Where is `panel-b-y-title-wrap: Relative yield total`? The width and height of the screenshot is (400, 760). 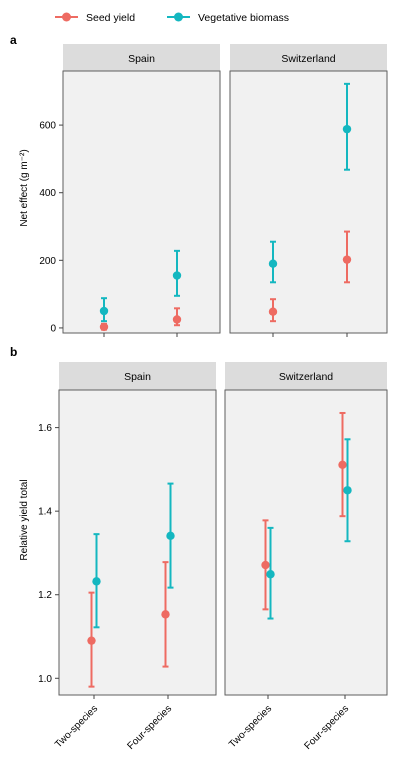 panel-b-y-title-wrap: Relative yield total is located at coordinates (24, 519).